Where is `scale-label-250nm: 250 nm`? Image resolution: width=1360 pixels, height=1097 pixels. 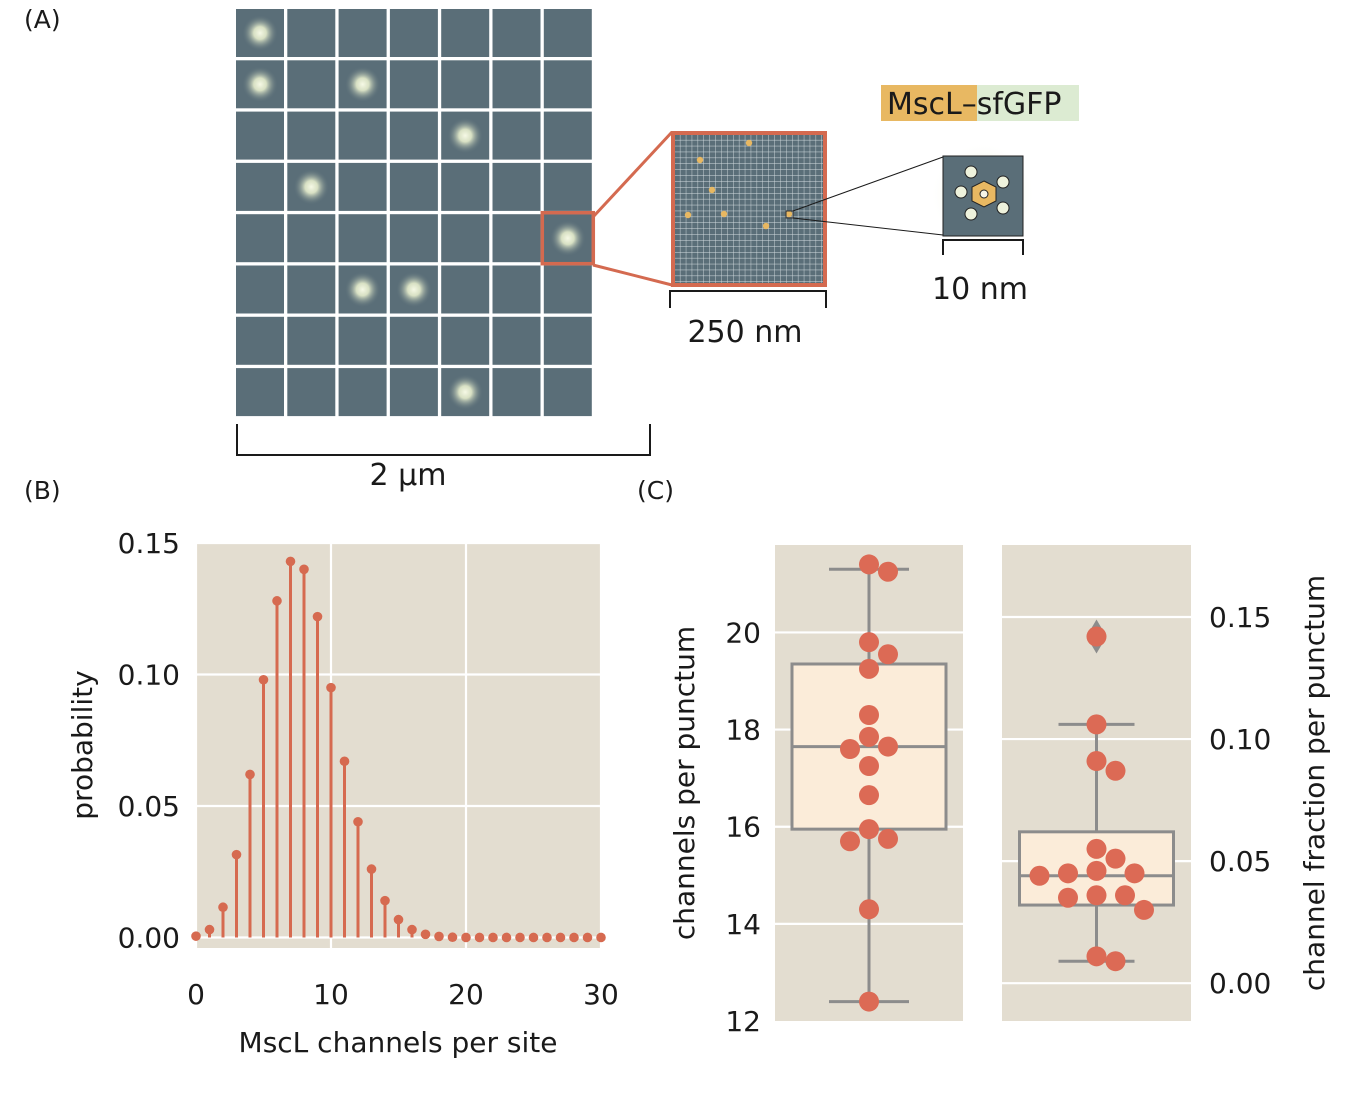 scale-label-250nm: 250 nm is located at coordinates (744, 332).